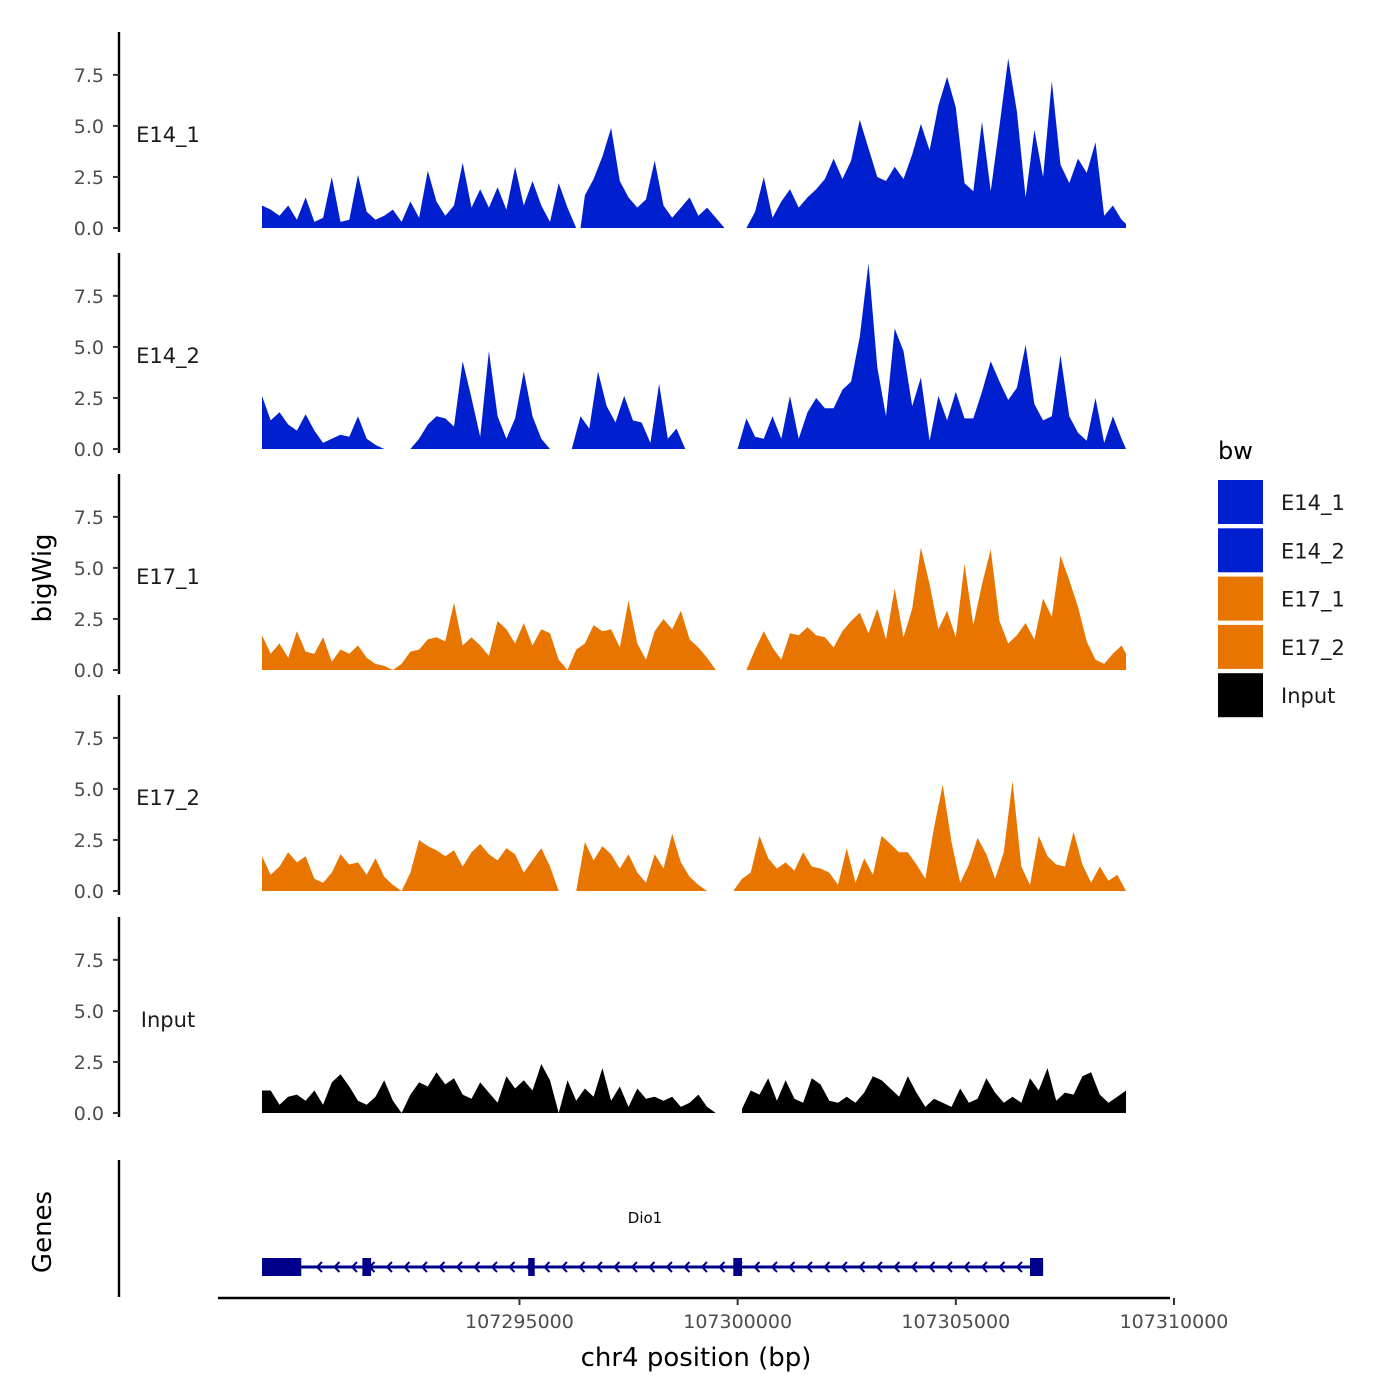  Describe the element at coordinates (1313, 503) in the screenshot. I see `legend-label: E14_1` at that location.